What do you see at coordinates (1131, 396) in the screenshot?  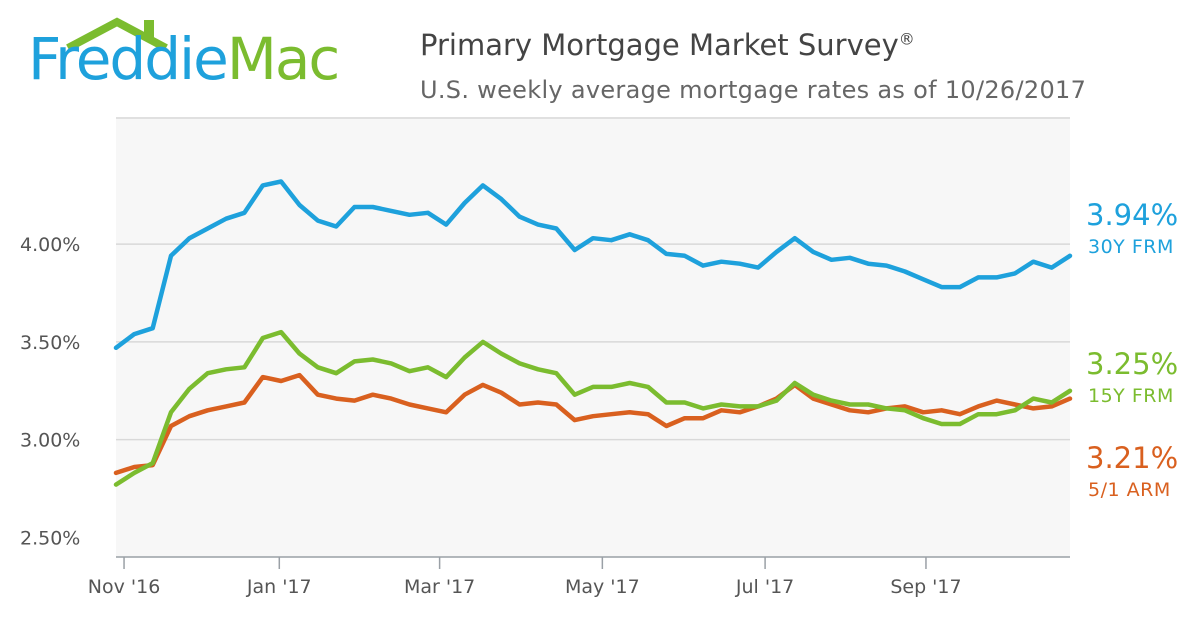 I see `end-label-15y: 15Y FRM` at bounding box center [1131, 396].